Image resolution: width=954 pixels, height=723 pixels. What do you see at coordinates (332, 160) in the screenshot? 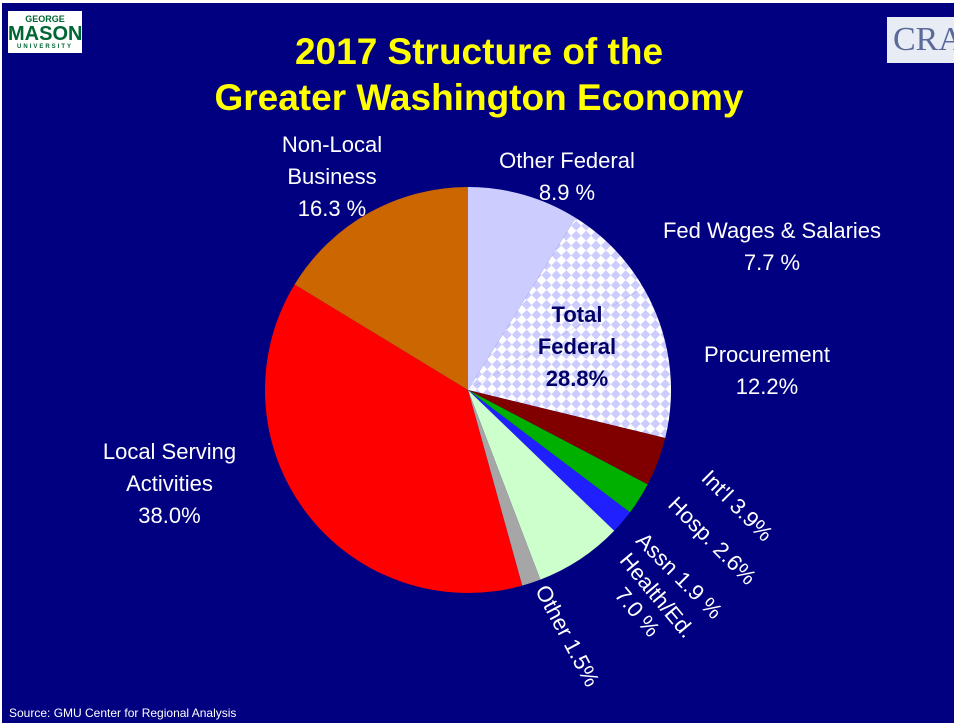
I see `category-label: Non-Local Business` at bounding box center [332, 160].